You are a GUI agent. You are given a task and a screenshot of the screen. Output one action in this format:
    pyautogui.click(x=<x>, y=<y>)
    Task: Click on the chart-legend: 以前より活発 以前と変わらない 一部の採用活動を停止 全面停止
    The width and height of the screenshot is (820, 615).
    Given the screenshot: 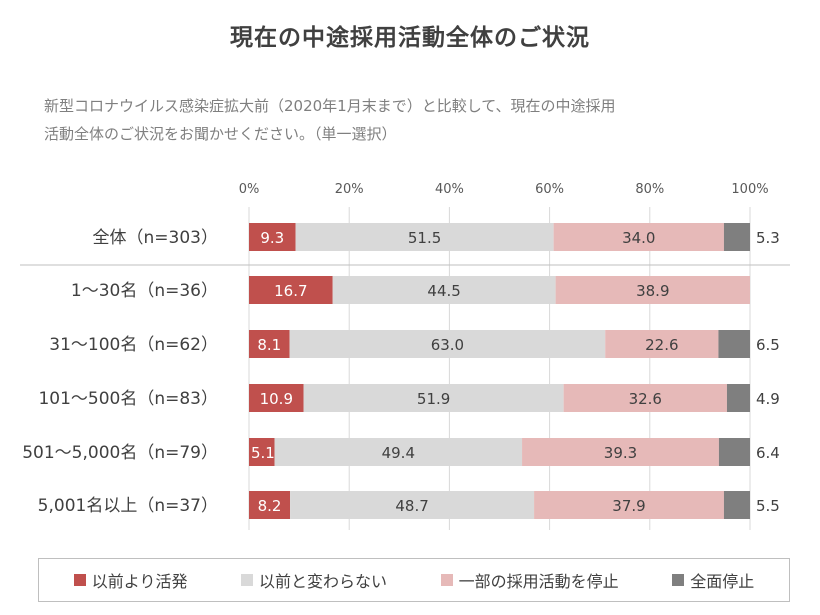 What is the action you would take?
    pyautogui.click(x=414, y=580)
    